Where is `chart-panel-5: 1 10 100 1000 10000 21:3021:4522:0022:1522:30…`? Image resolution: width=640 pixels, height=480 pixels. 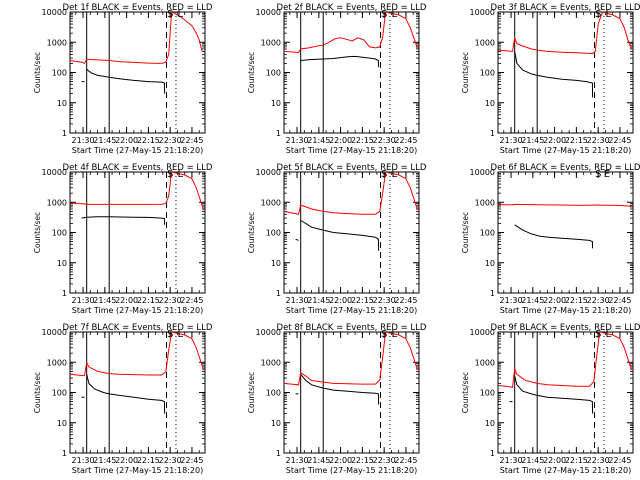 chart-panel-5: 1 10 100 1000 10000 21:3021:4522:0022:1522:30… is located at coordinates (337, 239).